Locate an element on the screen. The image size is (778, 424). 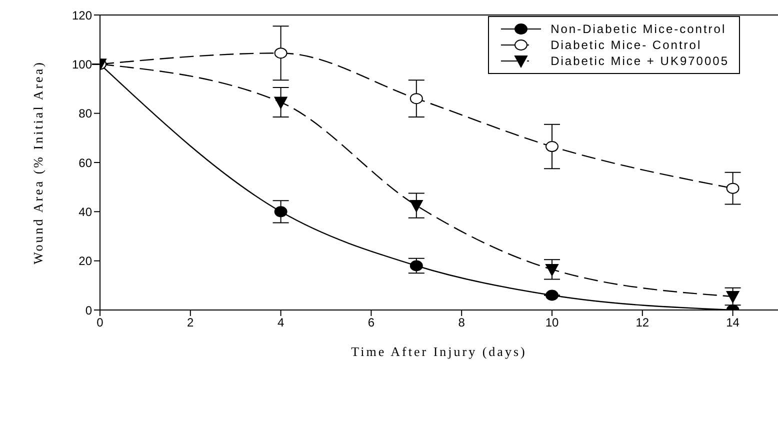
y-tick-label: 40 is located at coordinates (85, 211).